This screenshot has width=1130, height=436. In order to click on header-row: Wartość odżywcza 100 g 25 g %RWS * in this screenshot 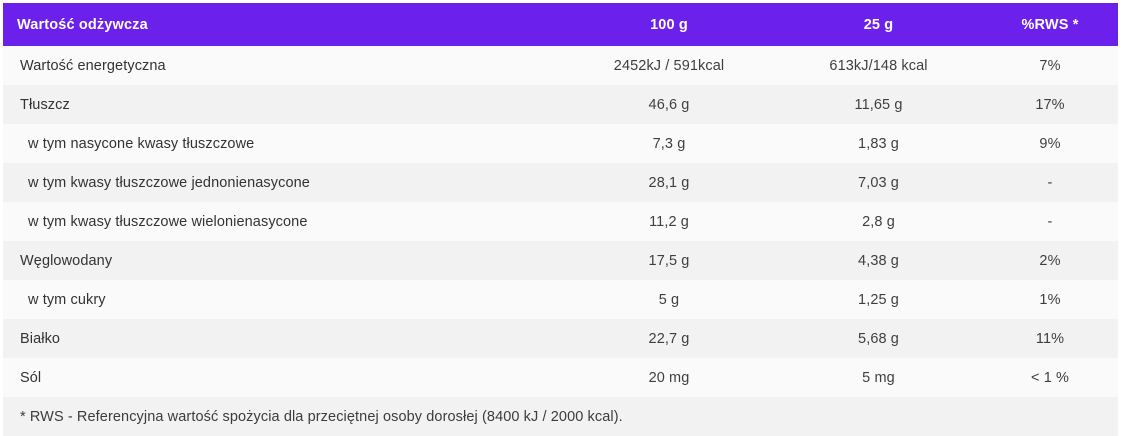, I will do `click(560, 24)`.